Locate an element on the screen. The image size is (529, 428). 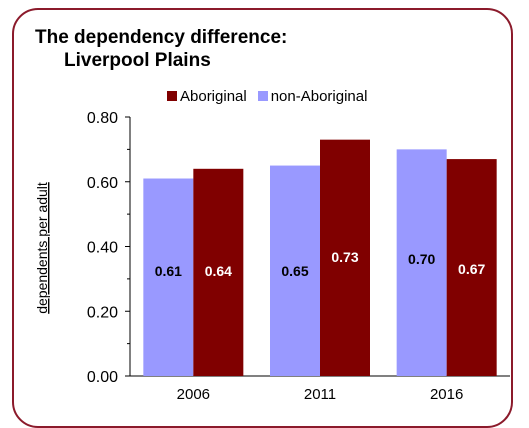
legend-label-non-aboriginal: non-Aboriginal is located at coordinates (319, 96).